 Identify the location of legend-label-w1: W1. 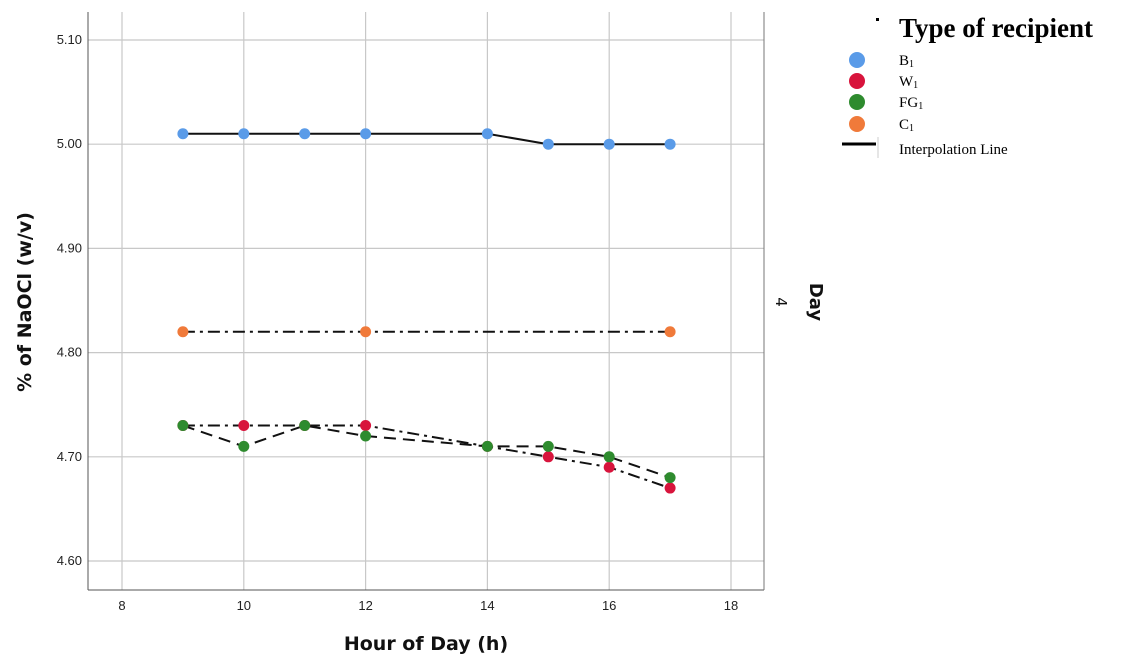
(908, 82).